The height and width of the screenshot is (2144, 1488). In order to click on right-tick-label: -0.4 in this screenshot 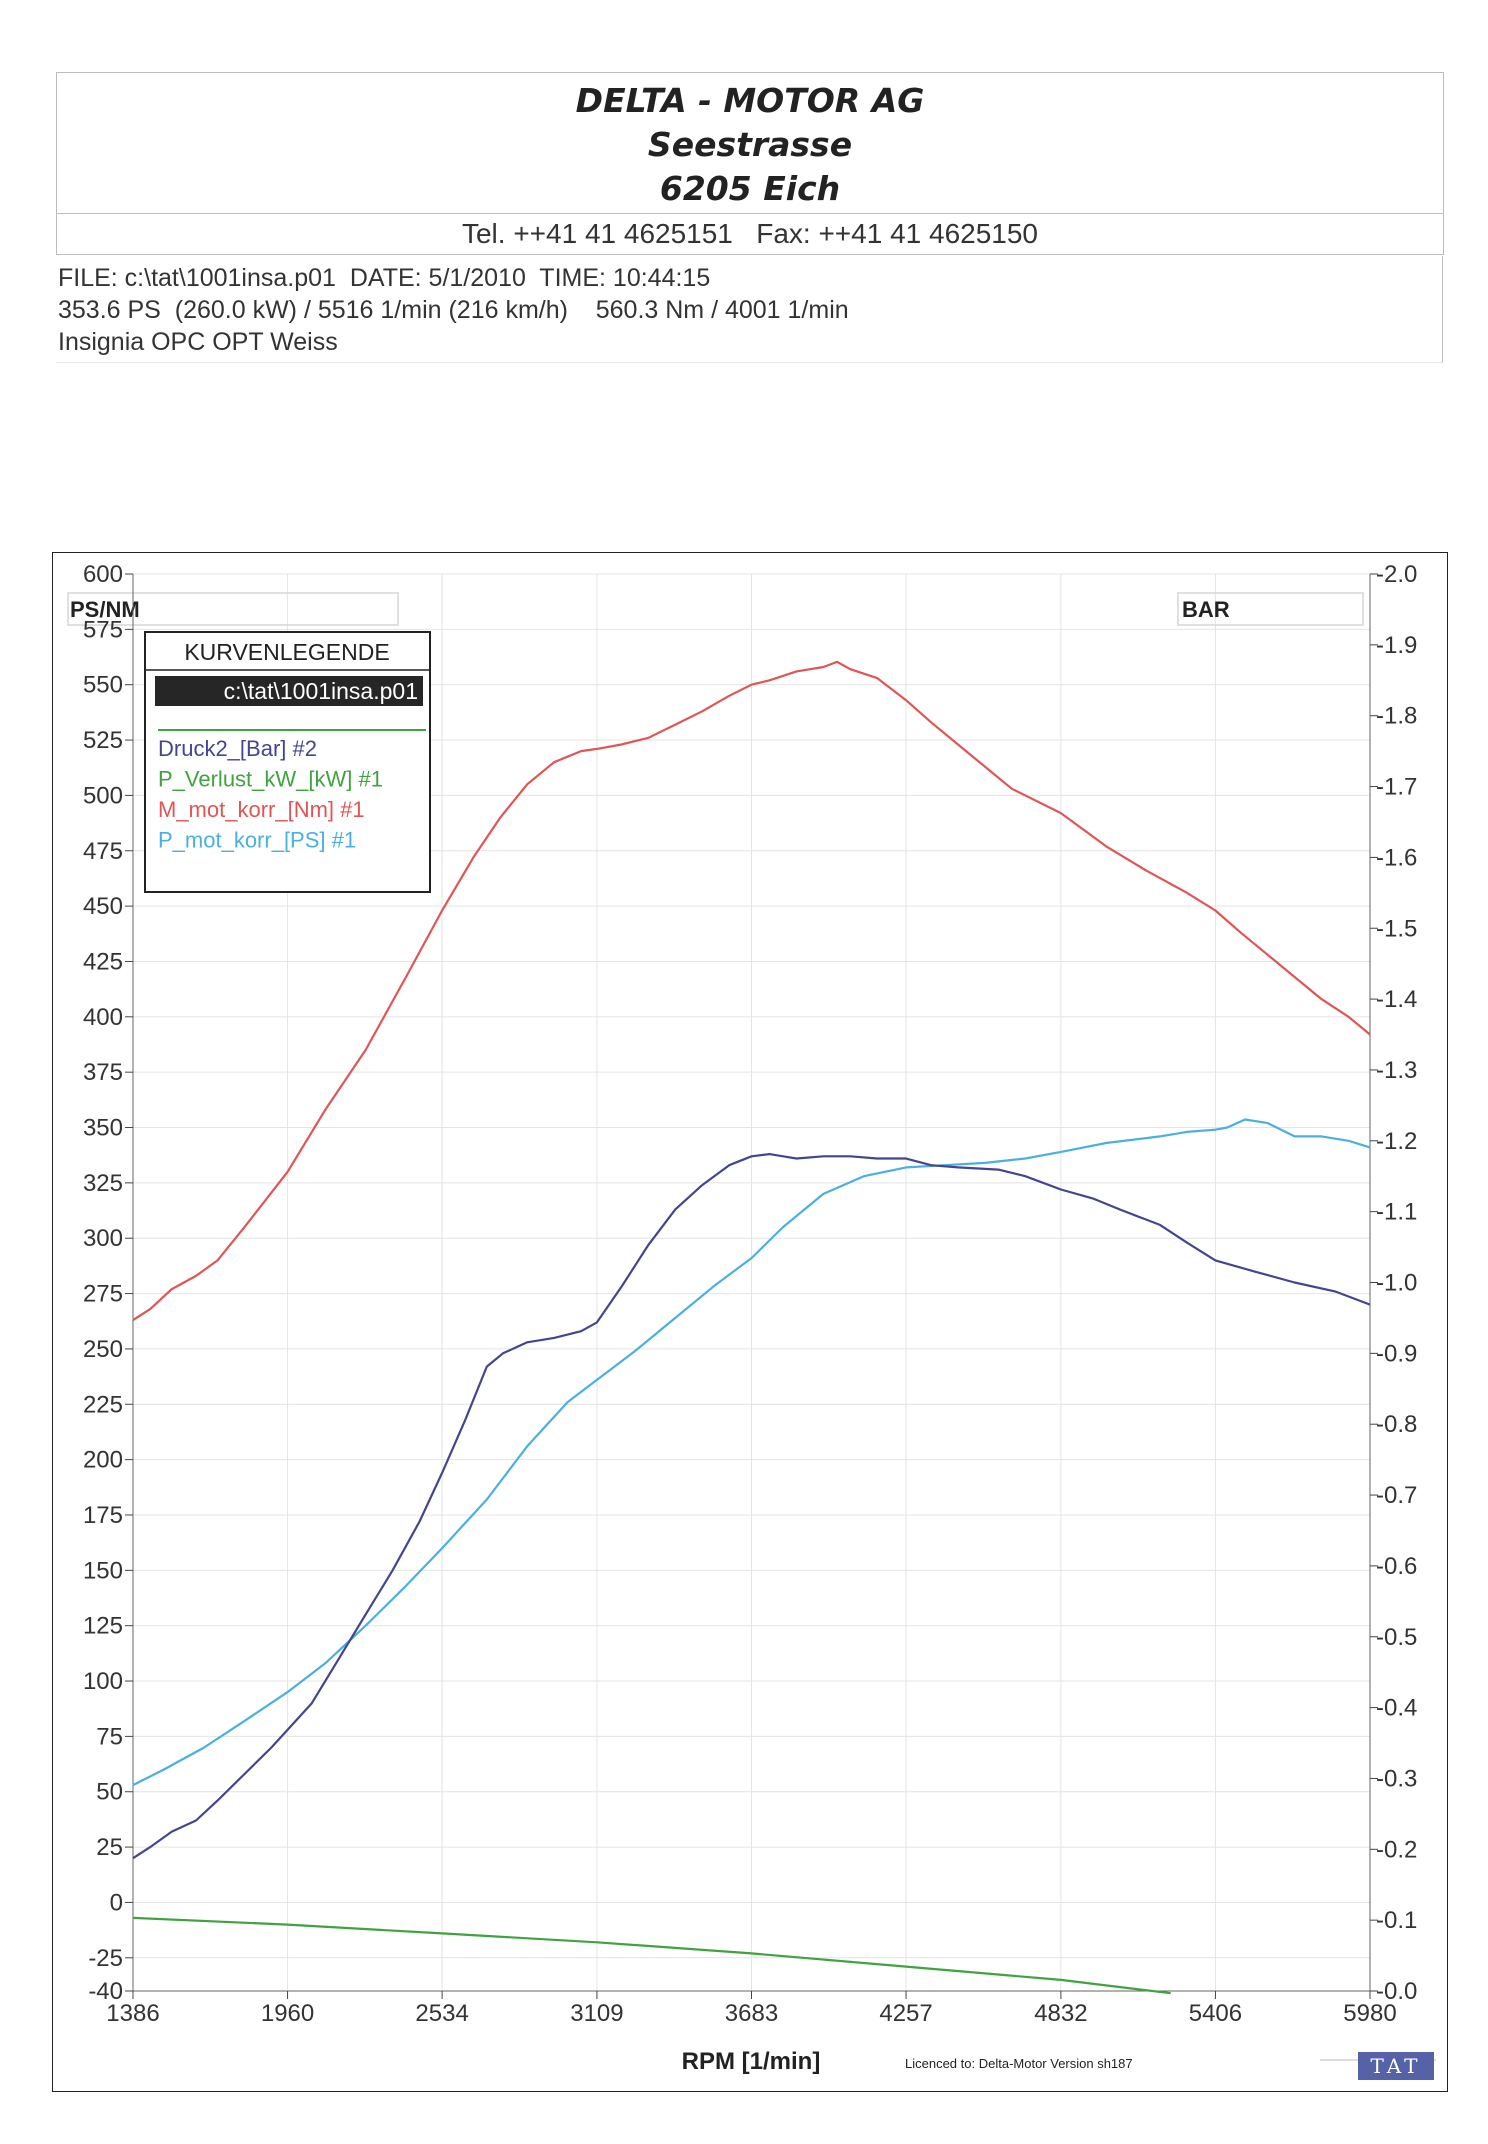, I will do `click(1396, 1708)`.